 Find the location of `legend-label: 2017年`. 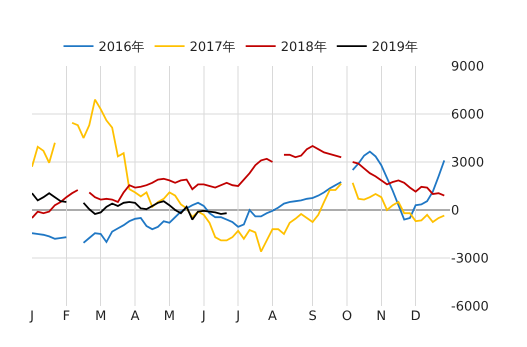

legend-label: 2017年 is located at coordinates (213, 48).